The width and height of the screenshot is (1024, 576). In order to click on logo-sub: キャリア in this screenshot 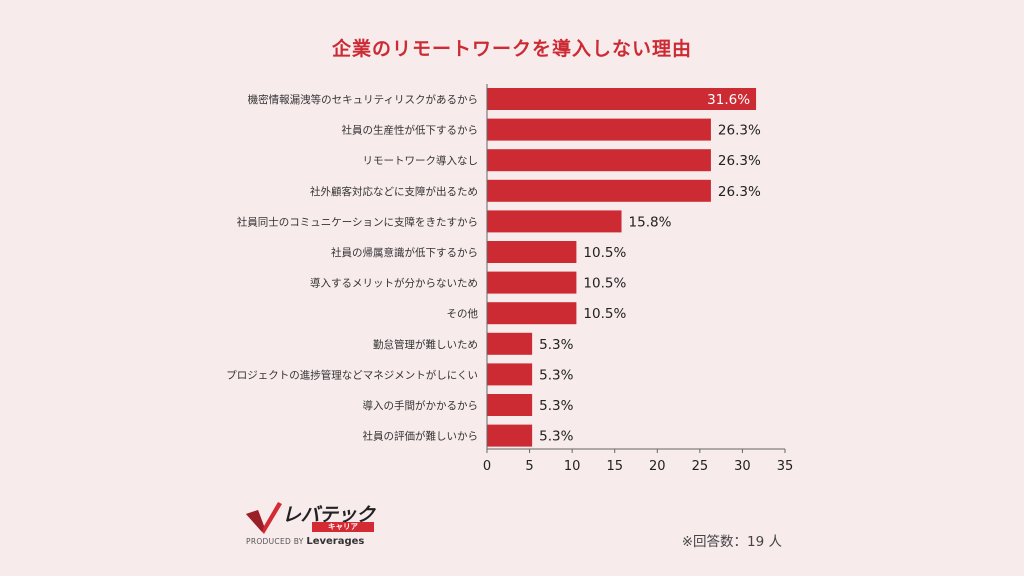, I will do `click(343, 527)`.